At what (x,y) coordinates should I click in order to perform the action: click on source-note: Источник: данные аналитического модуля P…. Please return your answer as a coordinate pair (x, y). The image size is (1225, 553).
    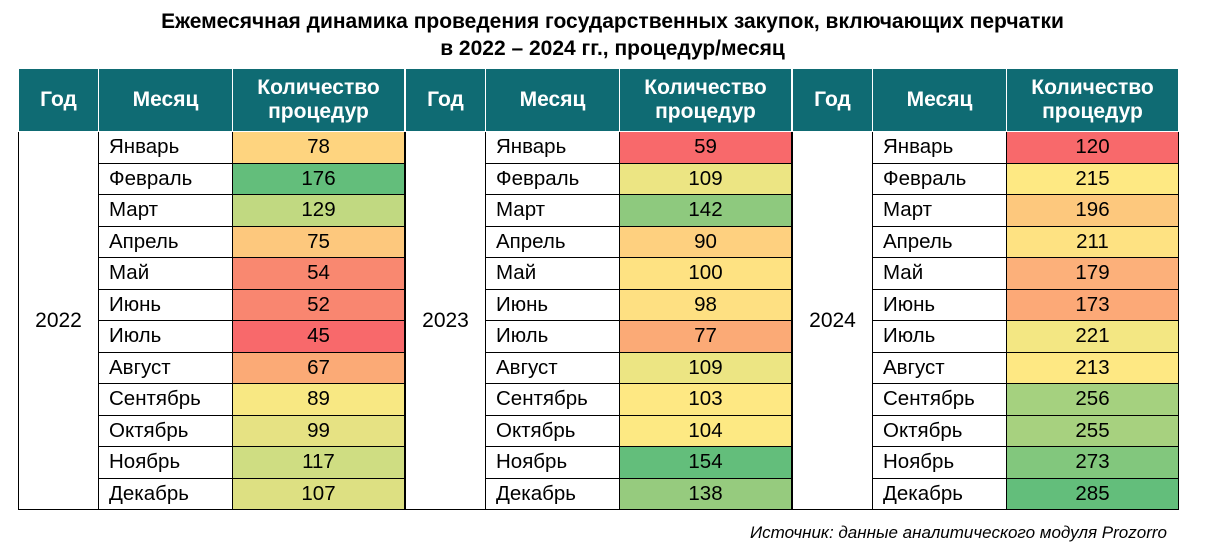
    Looking at the image, I should click on (958, 532).